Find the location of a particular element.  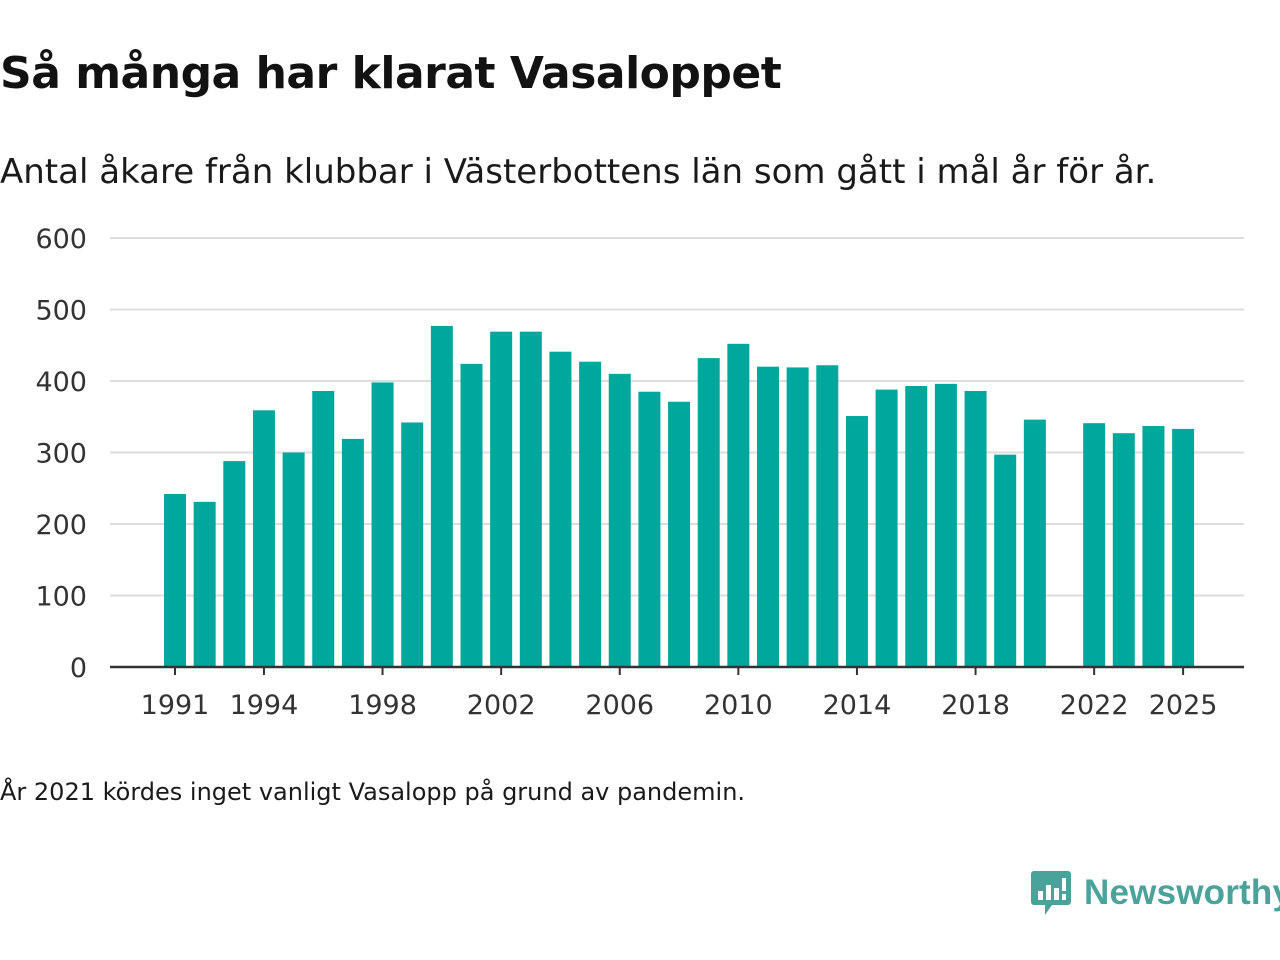

bar-2011 is located at coordinates (768, 516).